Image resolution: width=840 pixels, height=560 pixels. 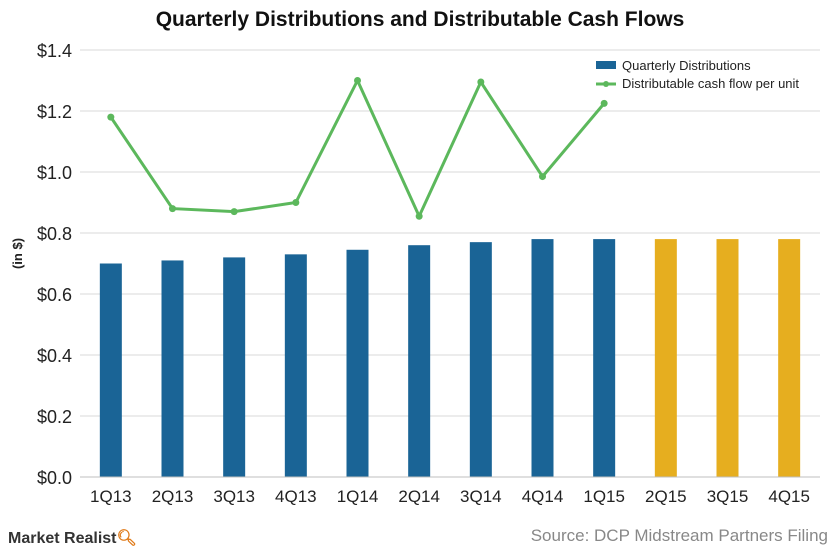 What do you see at coordinates (234, 496) in the screenshot?
I see `x-tick-label: 3Q13` at bounding box center [234, 496].